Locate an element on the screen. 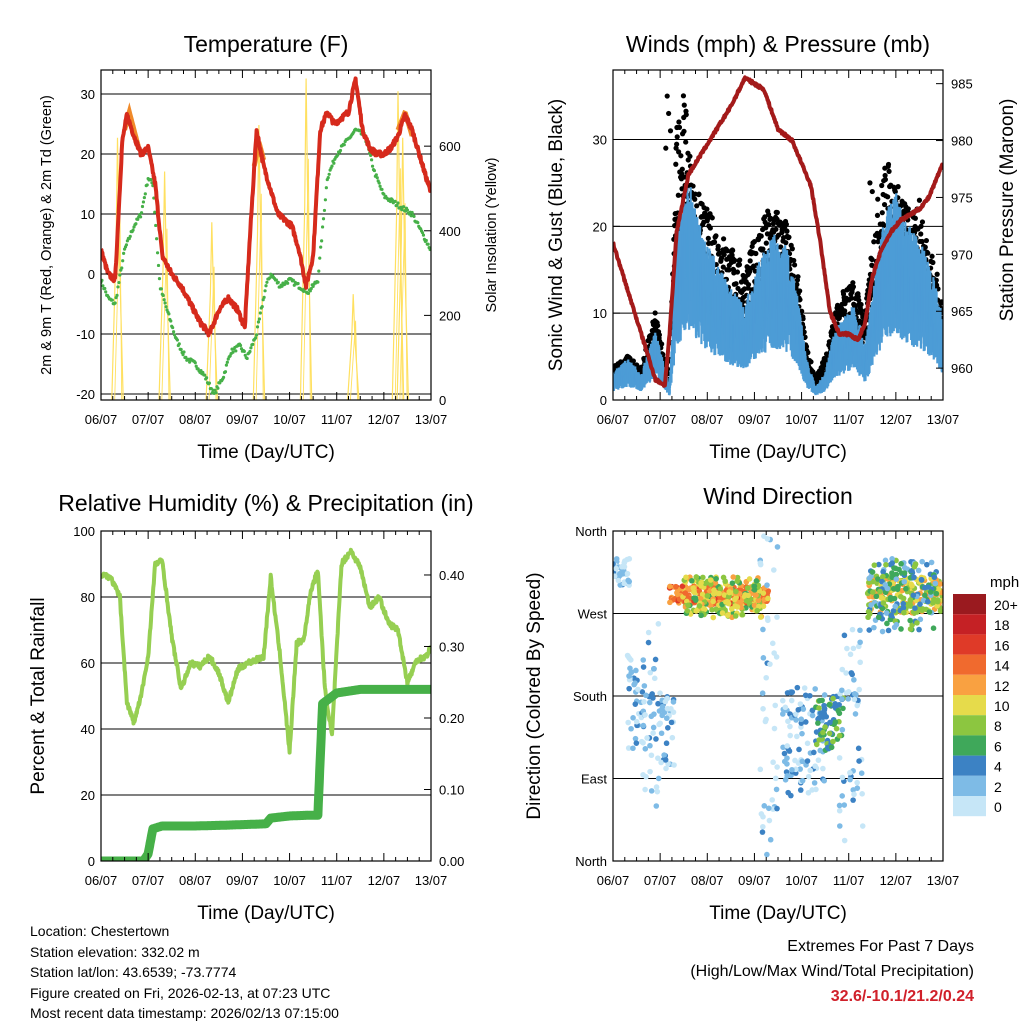 This screenshot has width=1024, height=1024. xtick-label: 09/07 is located at coordinates (242, 419).